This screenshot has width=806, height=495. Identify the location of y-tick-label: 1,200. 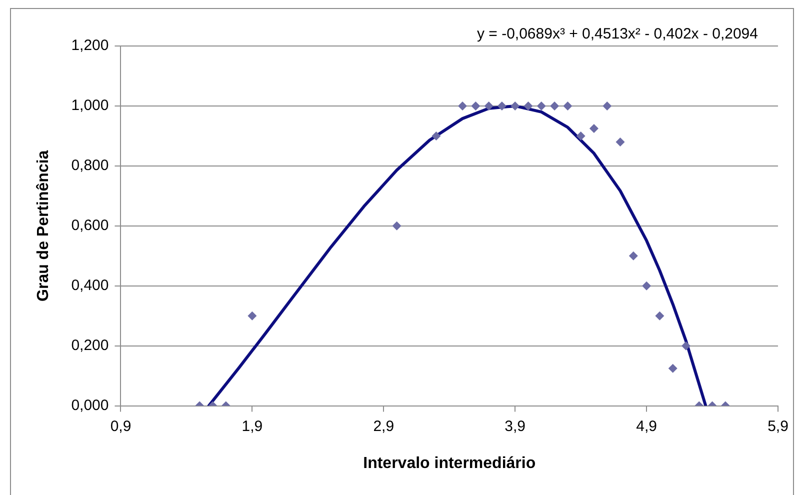
(90, 45).